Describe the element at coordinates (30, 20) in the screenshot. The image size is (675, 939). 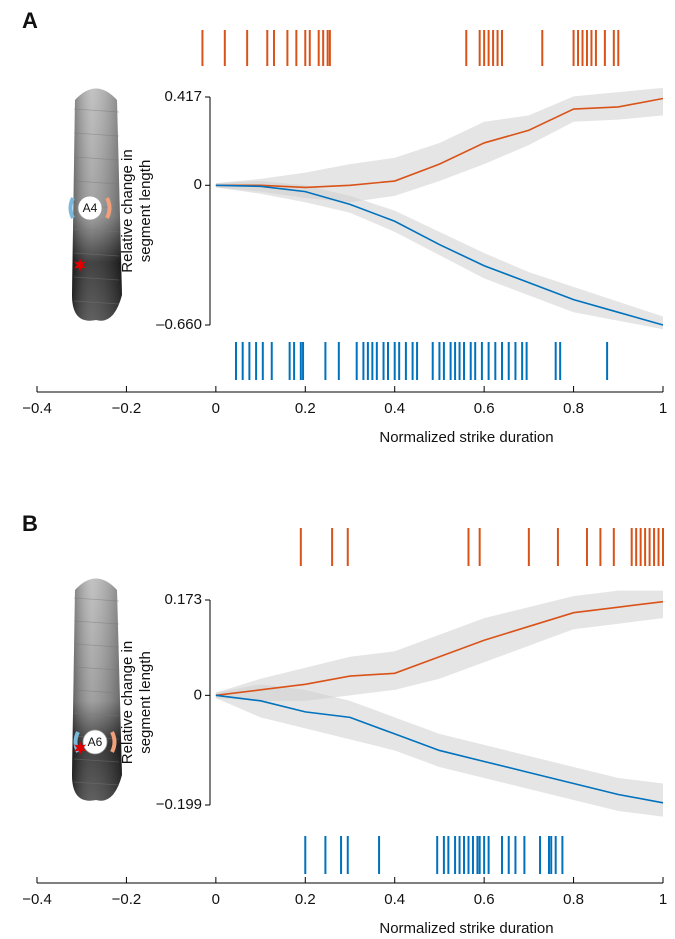
I see `panel-label: A` at that location.